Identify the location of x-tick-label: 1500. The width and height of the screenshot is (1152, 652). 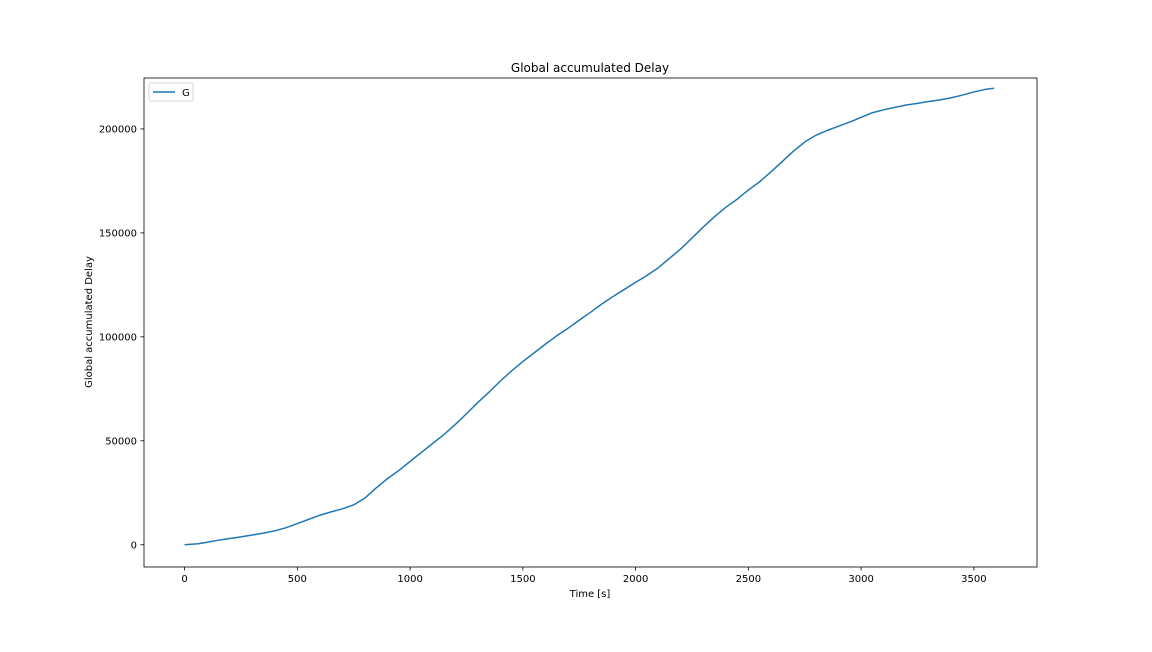
(522, 579).